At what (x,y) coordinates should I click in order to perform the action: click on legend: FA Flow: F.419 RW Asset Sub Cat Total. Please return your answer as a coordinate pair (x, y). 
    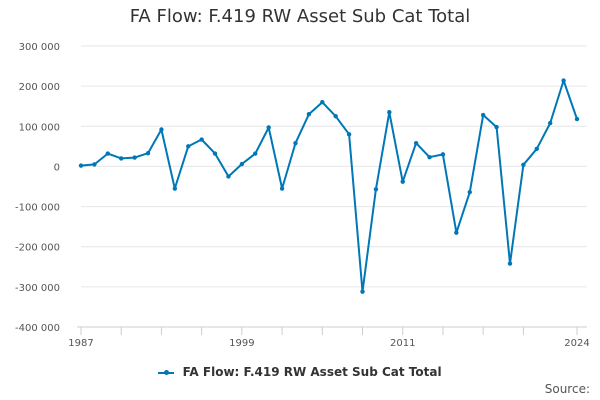
    Looking at the image, I should click on (300, 372).